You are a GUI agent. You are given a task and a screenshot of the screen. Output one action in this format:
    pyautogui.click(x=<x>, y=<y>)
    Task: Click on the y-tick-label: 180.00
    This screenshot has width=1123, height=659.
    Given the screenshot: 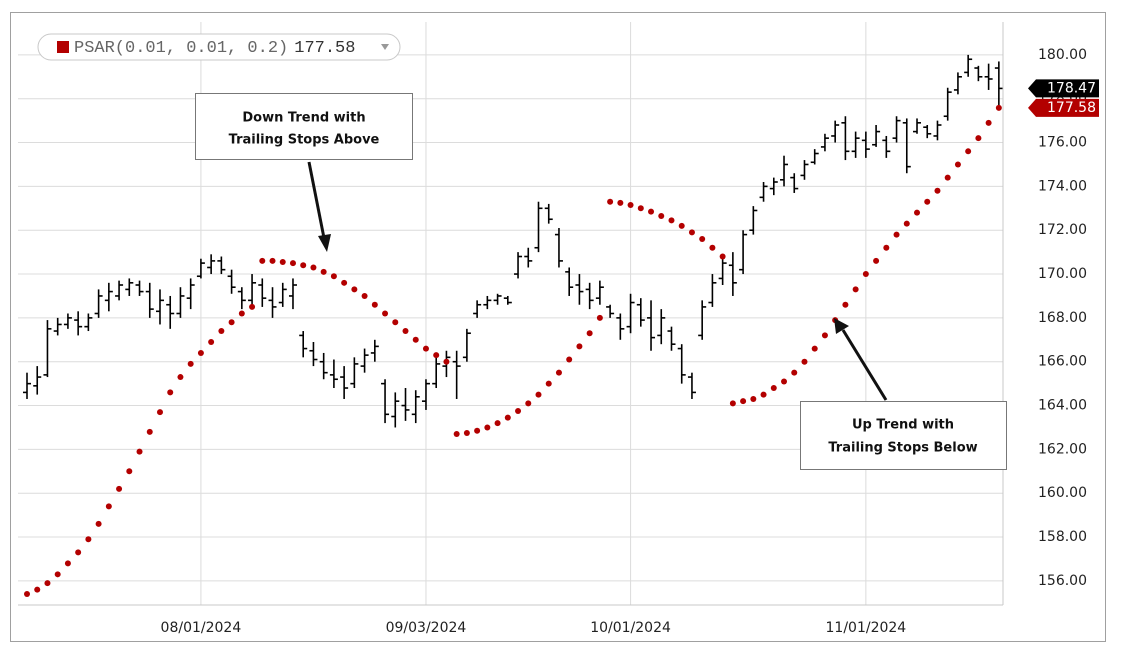 What is the action you would take?
    pyautogui.click(x=1062, y=55)
    